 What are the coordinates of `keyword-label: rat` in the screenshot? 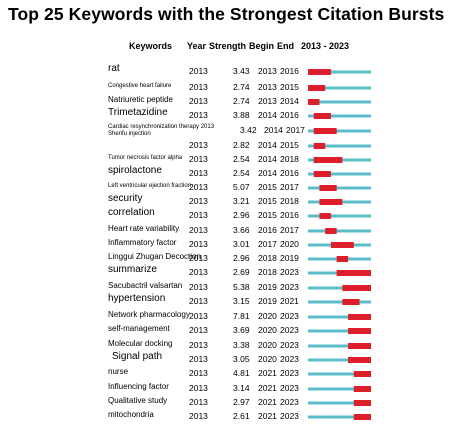 It's located at (114, 68).